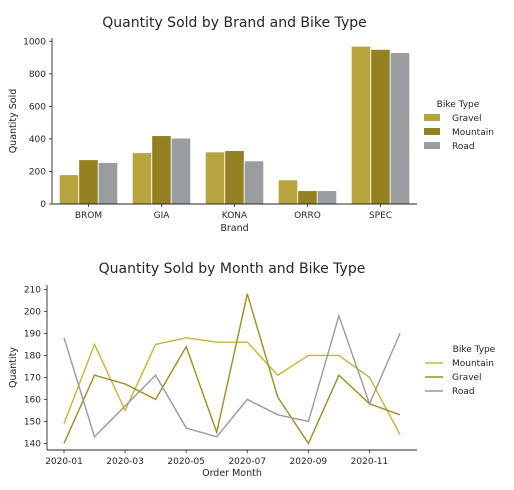 The image size is (514, 490). I want to click on bar-y-tick-label: 400, so click(37, 140).